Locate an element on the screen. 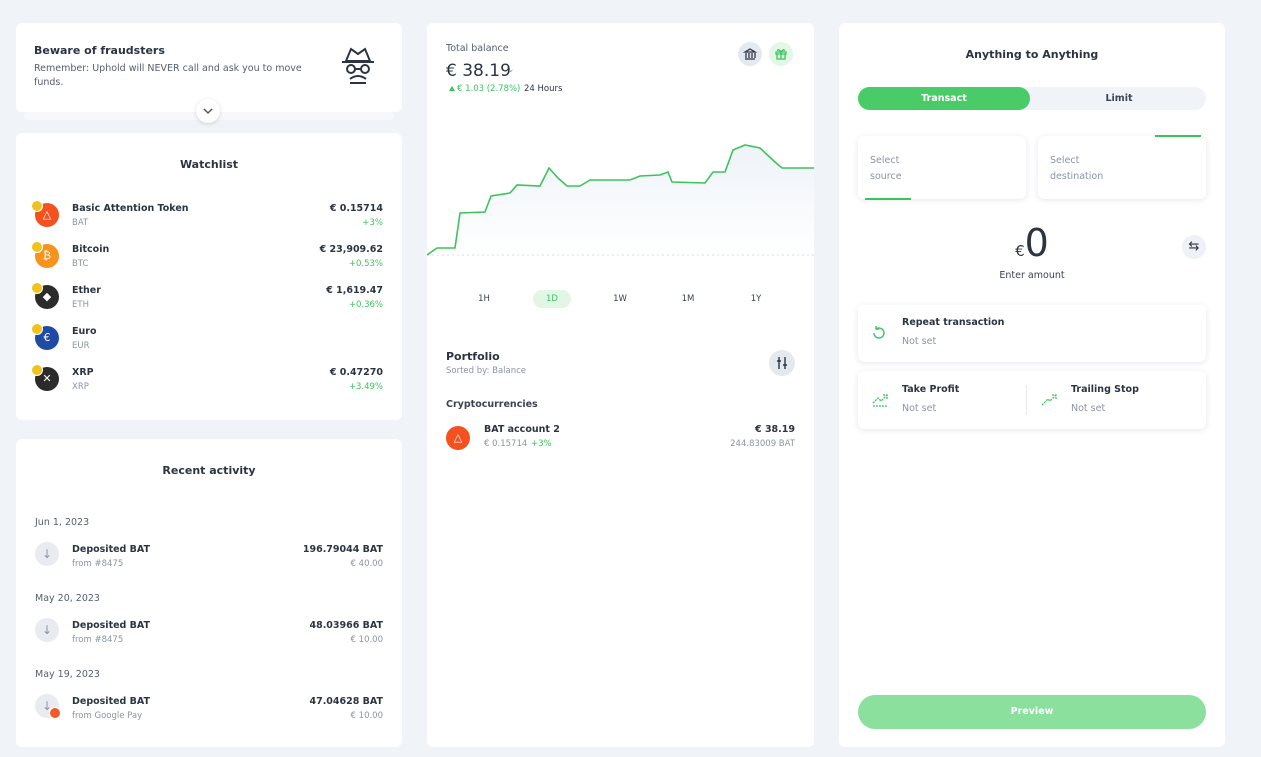 The image size is (1261, 757). account-amount: 244.83009 BAT is located at coordinates (762, 444).